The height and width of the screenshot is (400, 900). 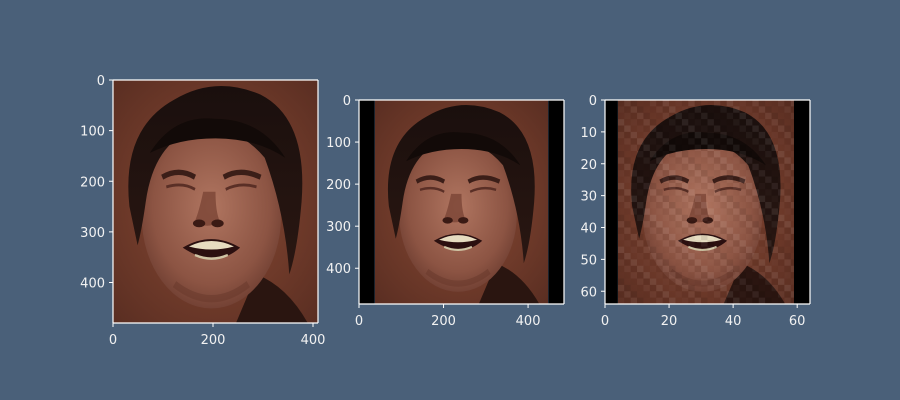 I want to click on x-tick-label: 20, so click(x=669, y=321).